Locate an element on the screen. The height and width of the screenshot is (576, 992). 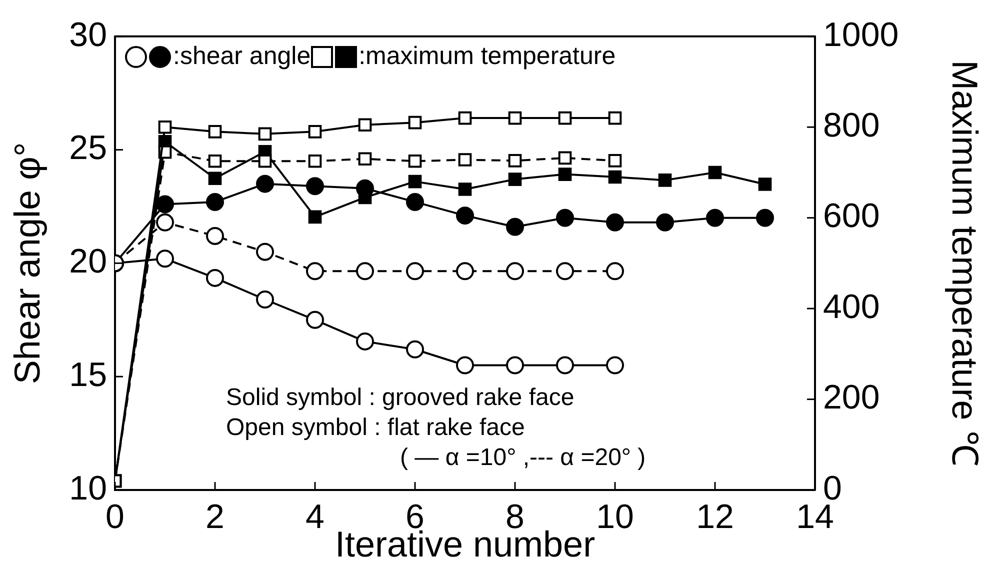
y-tick-label: 10 is located at coordinates (88, 488).